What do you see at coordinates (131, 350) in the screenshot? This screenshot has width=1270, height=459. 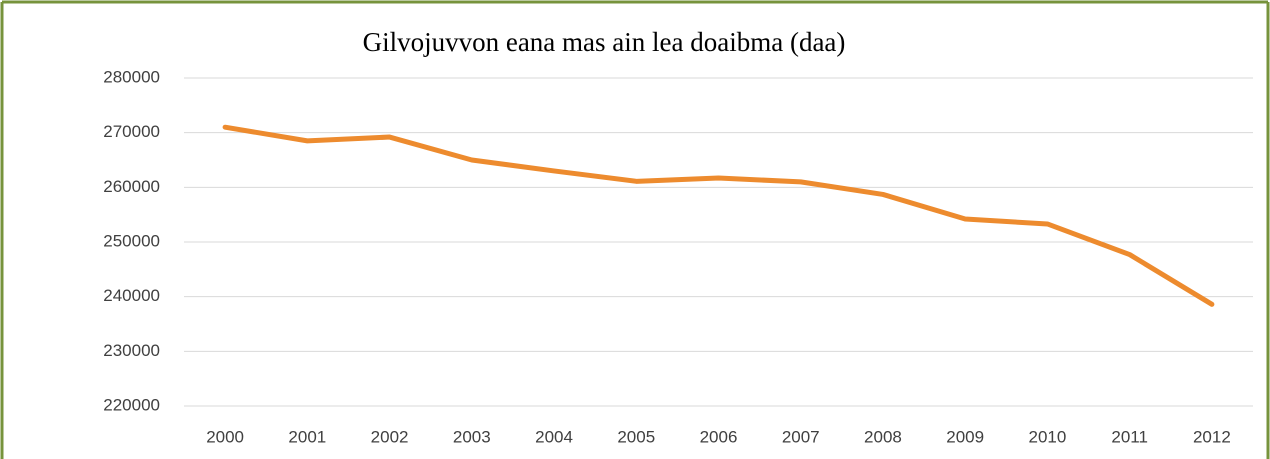 I see `y-tick-label: 230000` at bounding box center [131, 350].